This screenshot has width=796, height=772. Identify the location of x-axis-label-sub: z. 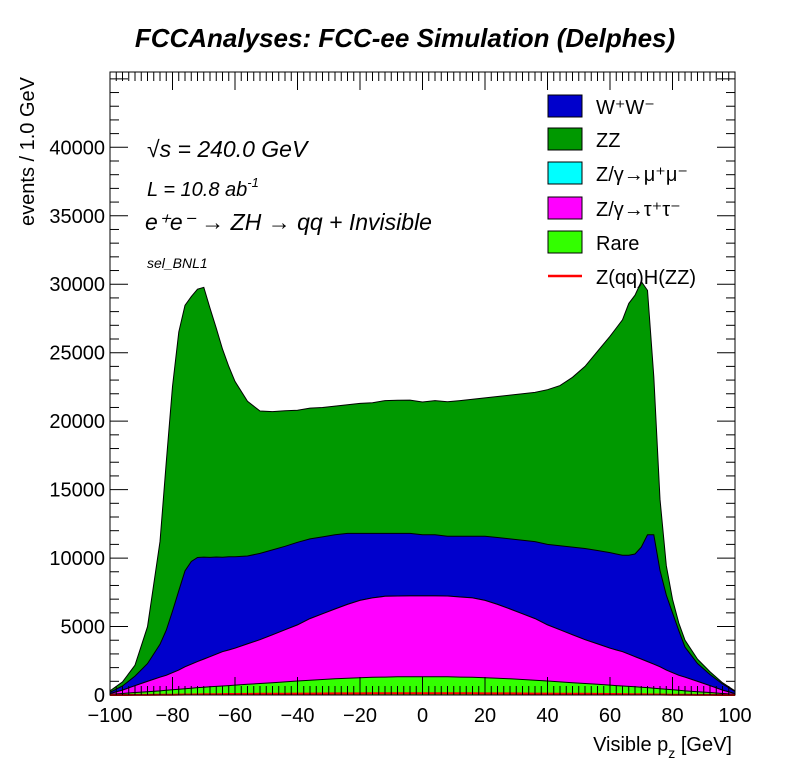
(671, 753).